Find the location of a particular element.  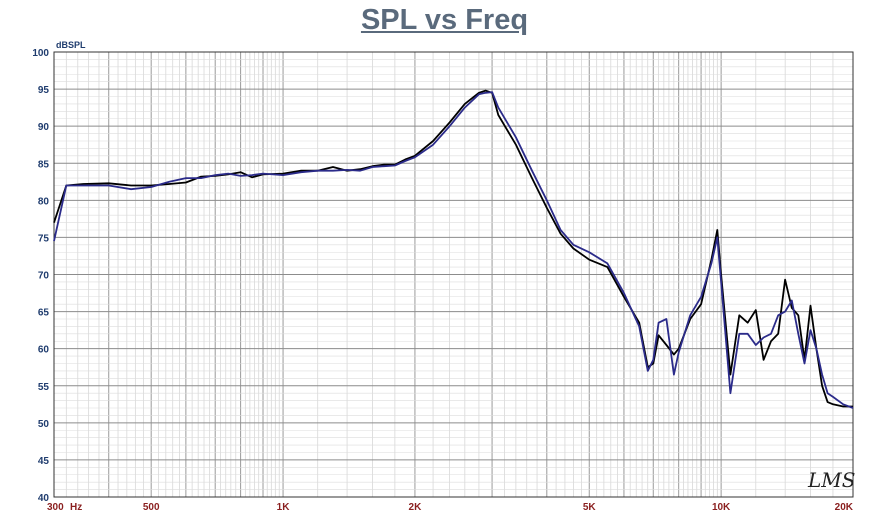

y-tick-label: 65 is located at coordinates (44, 313).